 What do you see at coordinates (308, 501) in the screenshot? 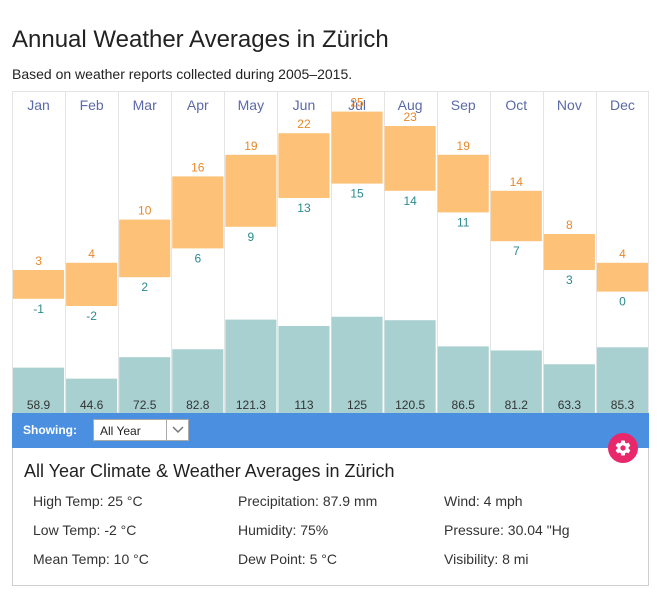
I see `stat-precipitation: Precipitation: 87.9 mm` at bounding box center [308, 501].